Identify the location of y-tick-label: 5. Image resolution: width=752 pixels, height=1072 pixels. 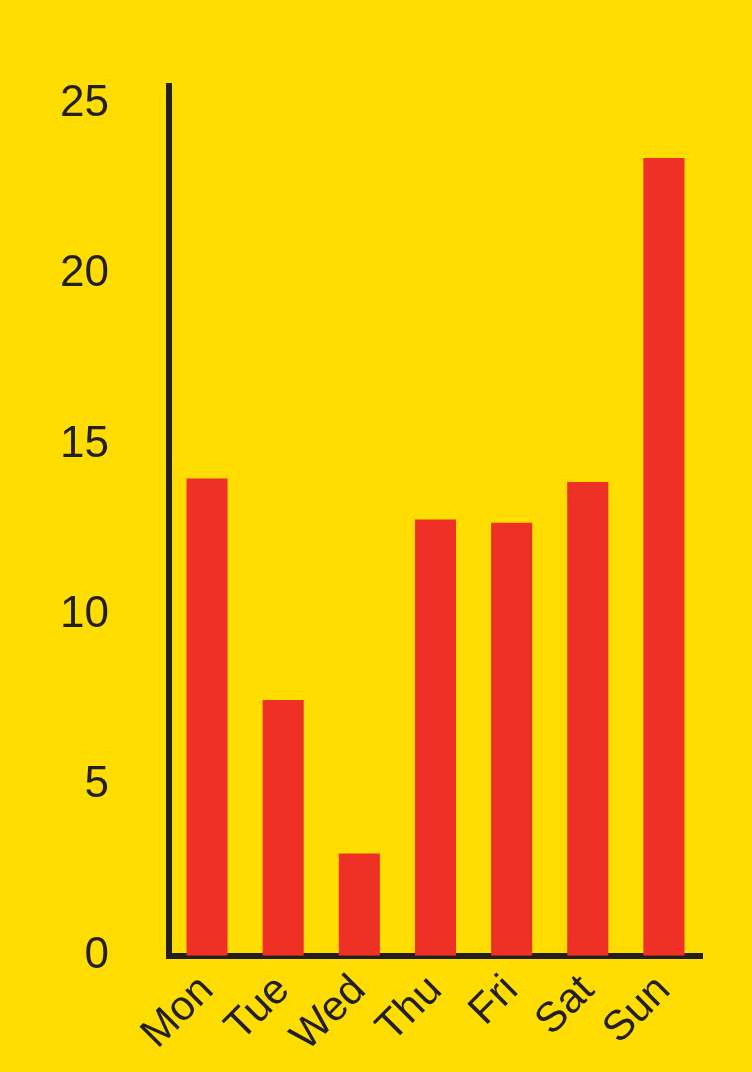
(96, 782).